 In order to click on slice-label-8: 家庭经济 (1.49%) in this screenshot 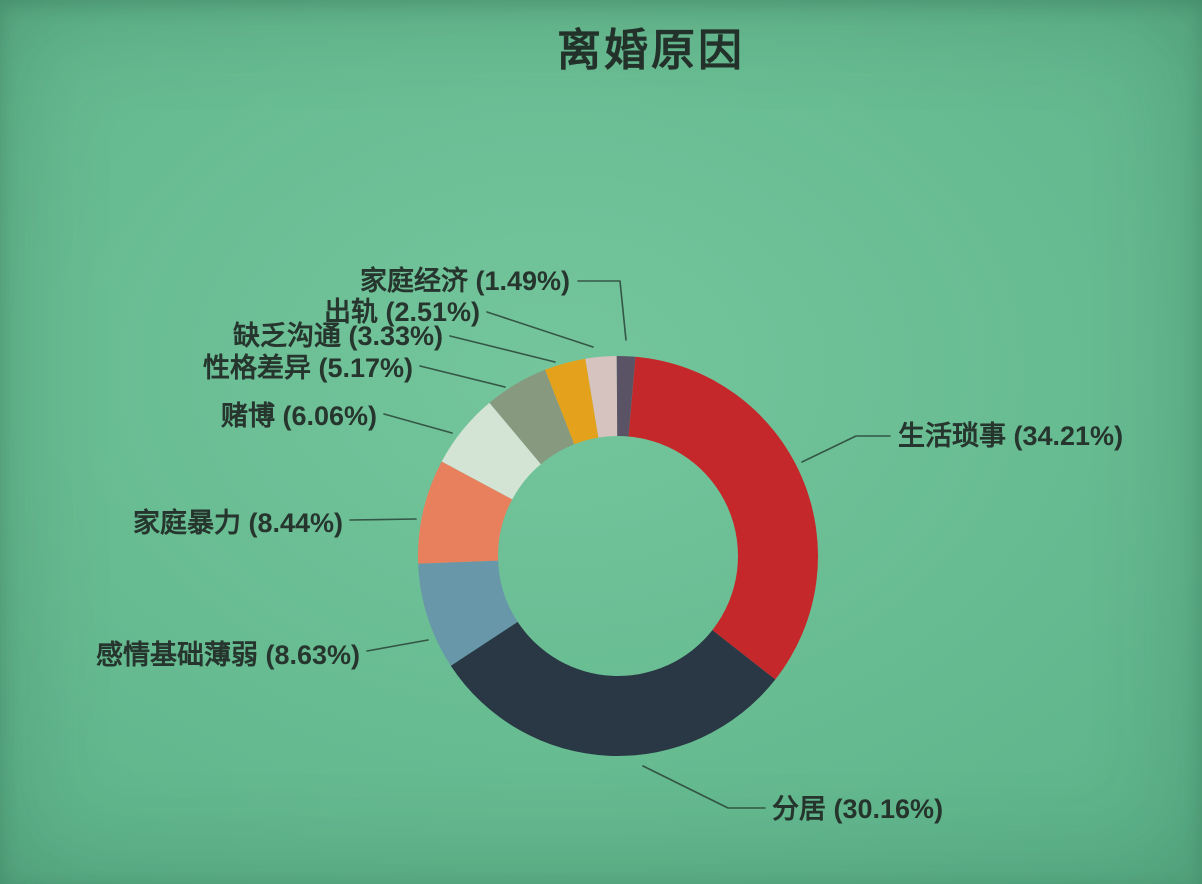, I will do `click(465, 280)`.